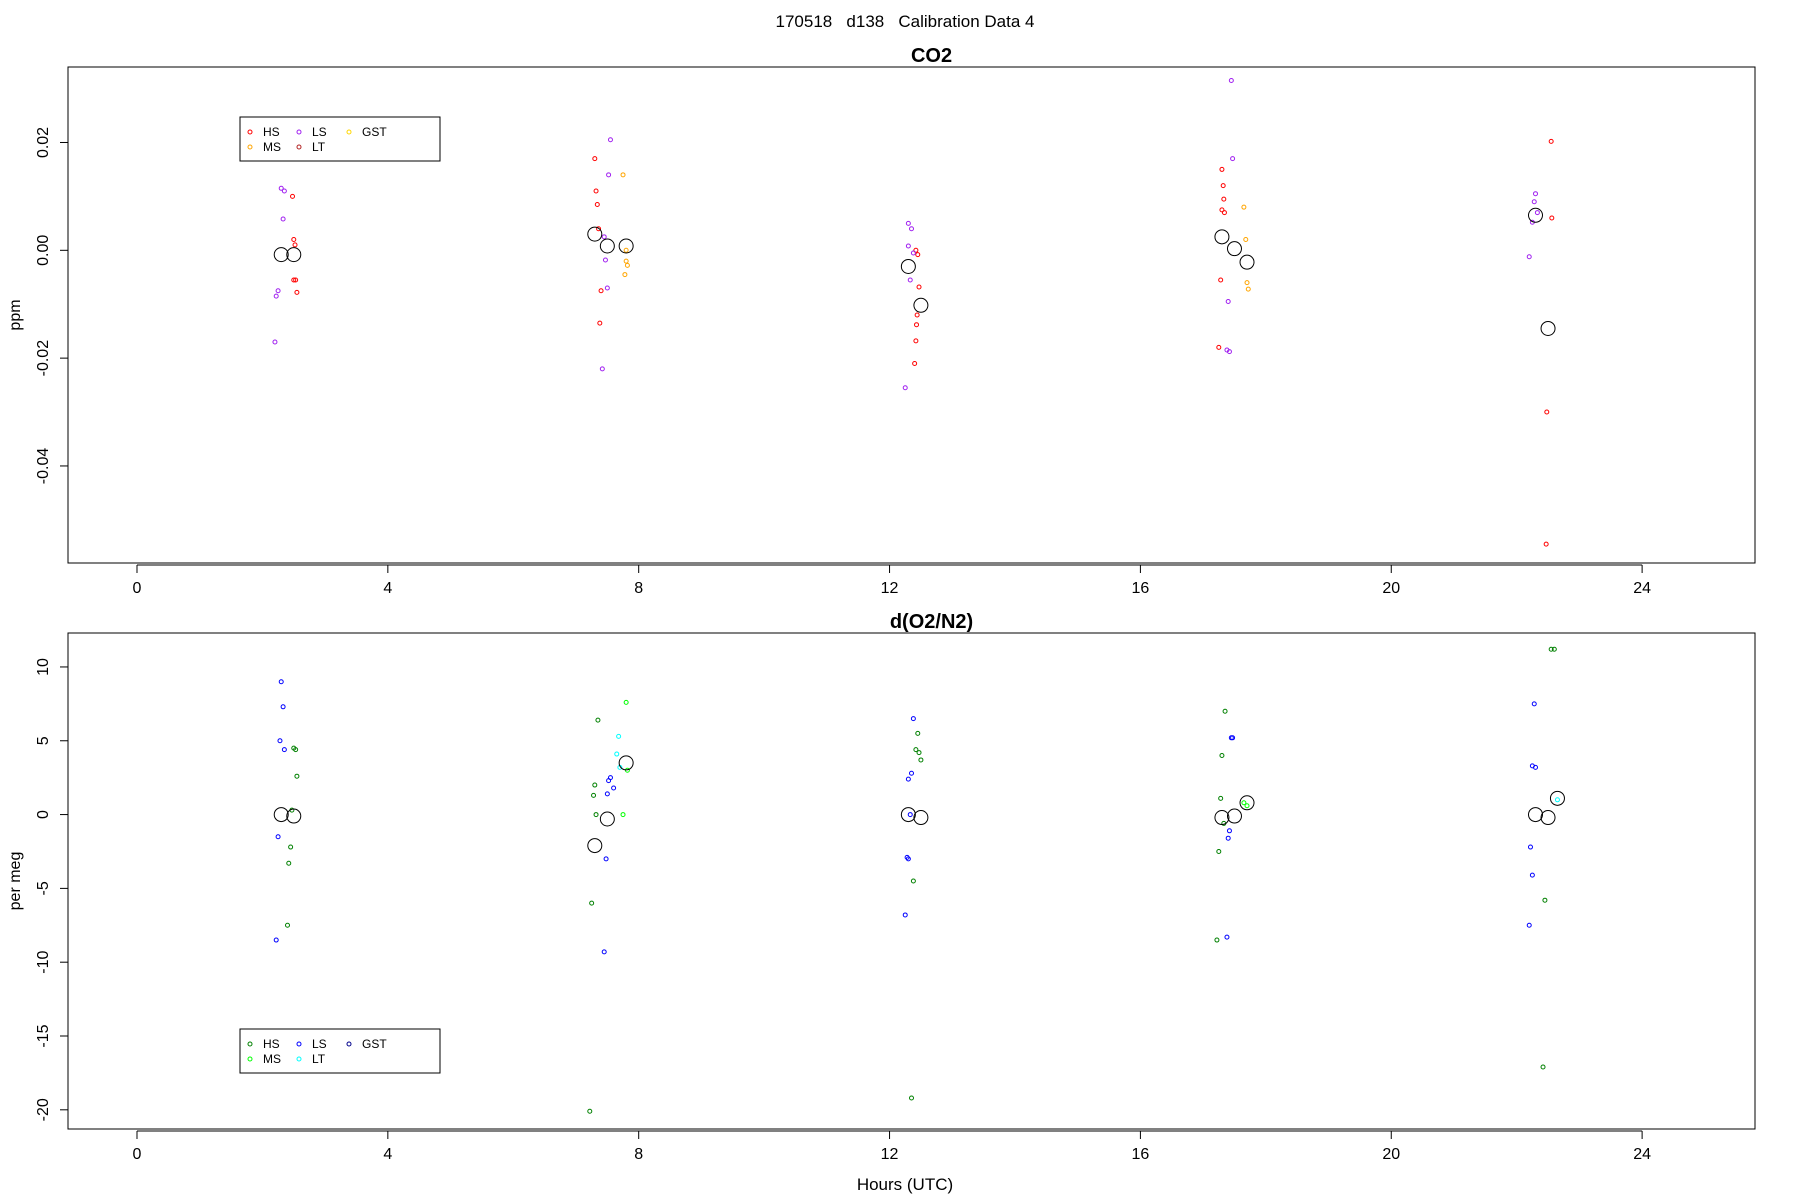  What do you see at coordinates (319, 132) in the screenshot?
I see `legend-label: LS` at bounding box center [319, 132].